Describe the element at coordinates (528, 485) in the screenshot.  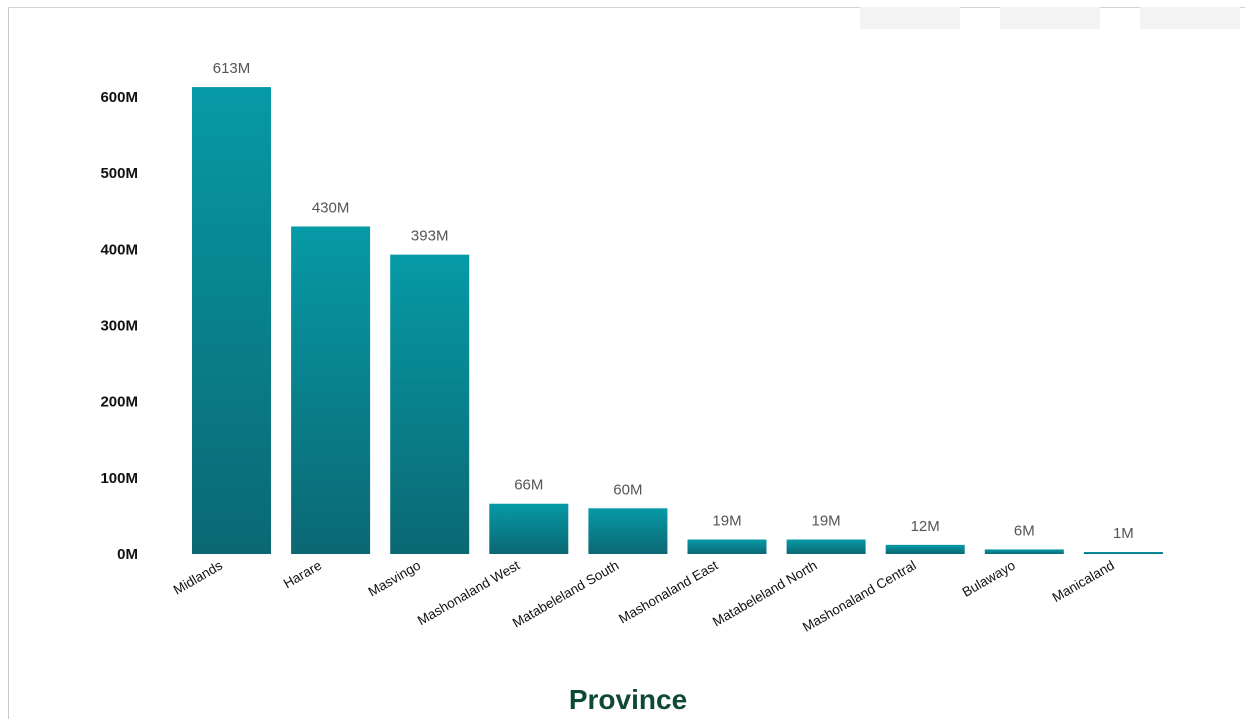
I see `data-label: 66M` at that location.